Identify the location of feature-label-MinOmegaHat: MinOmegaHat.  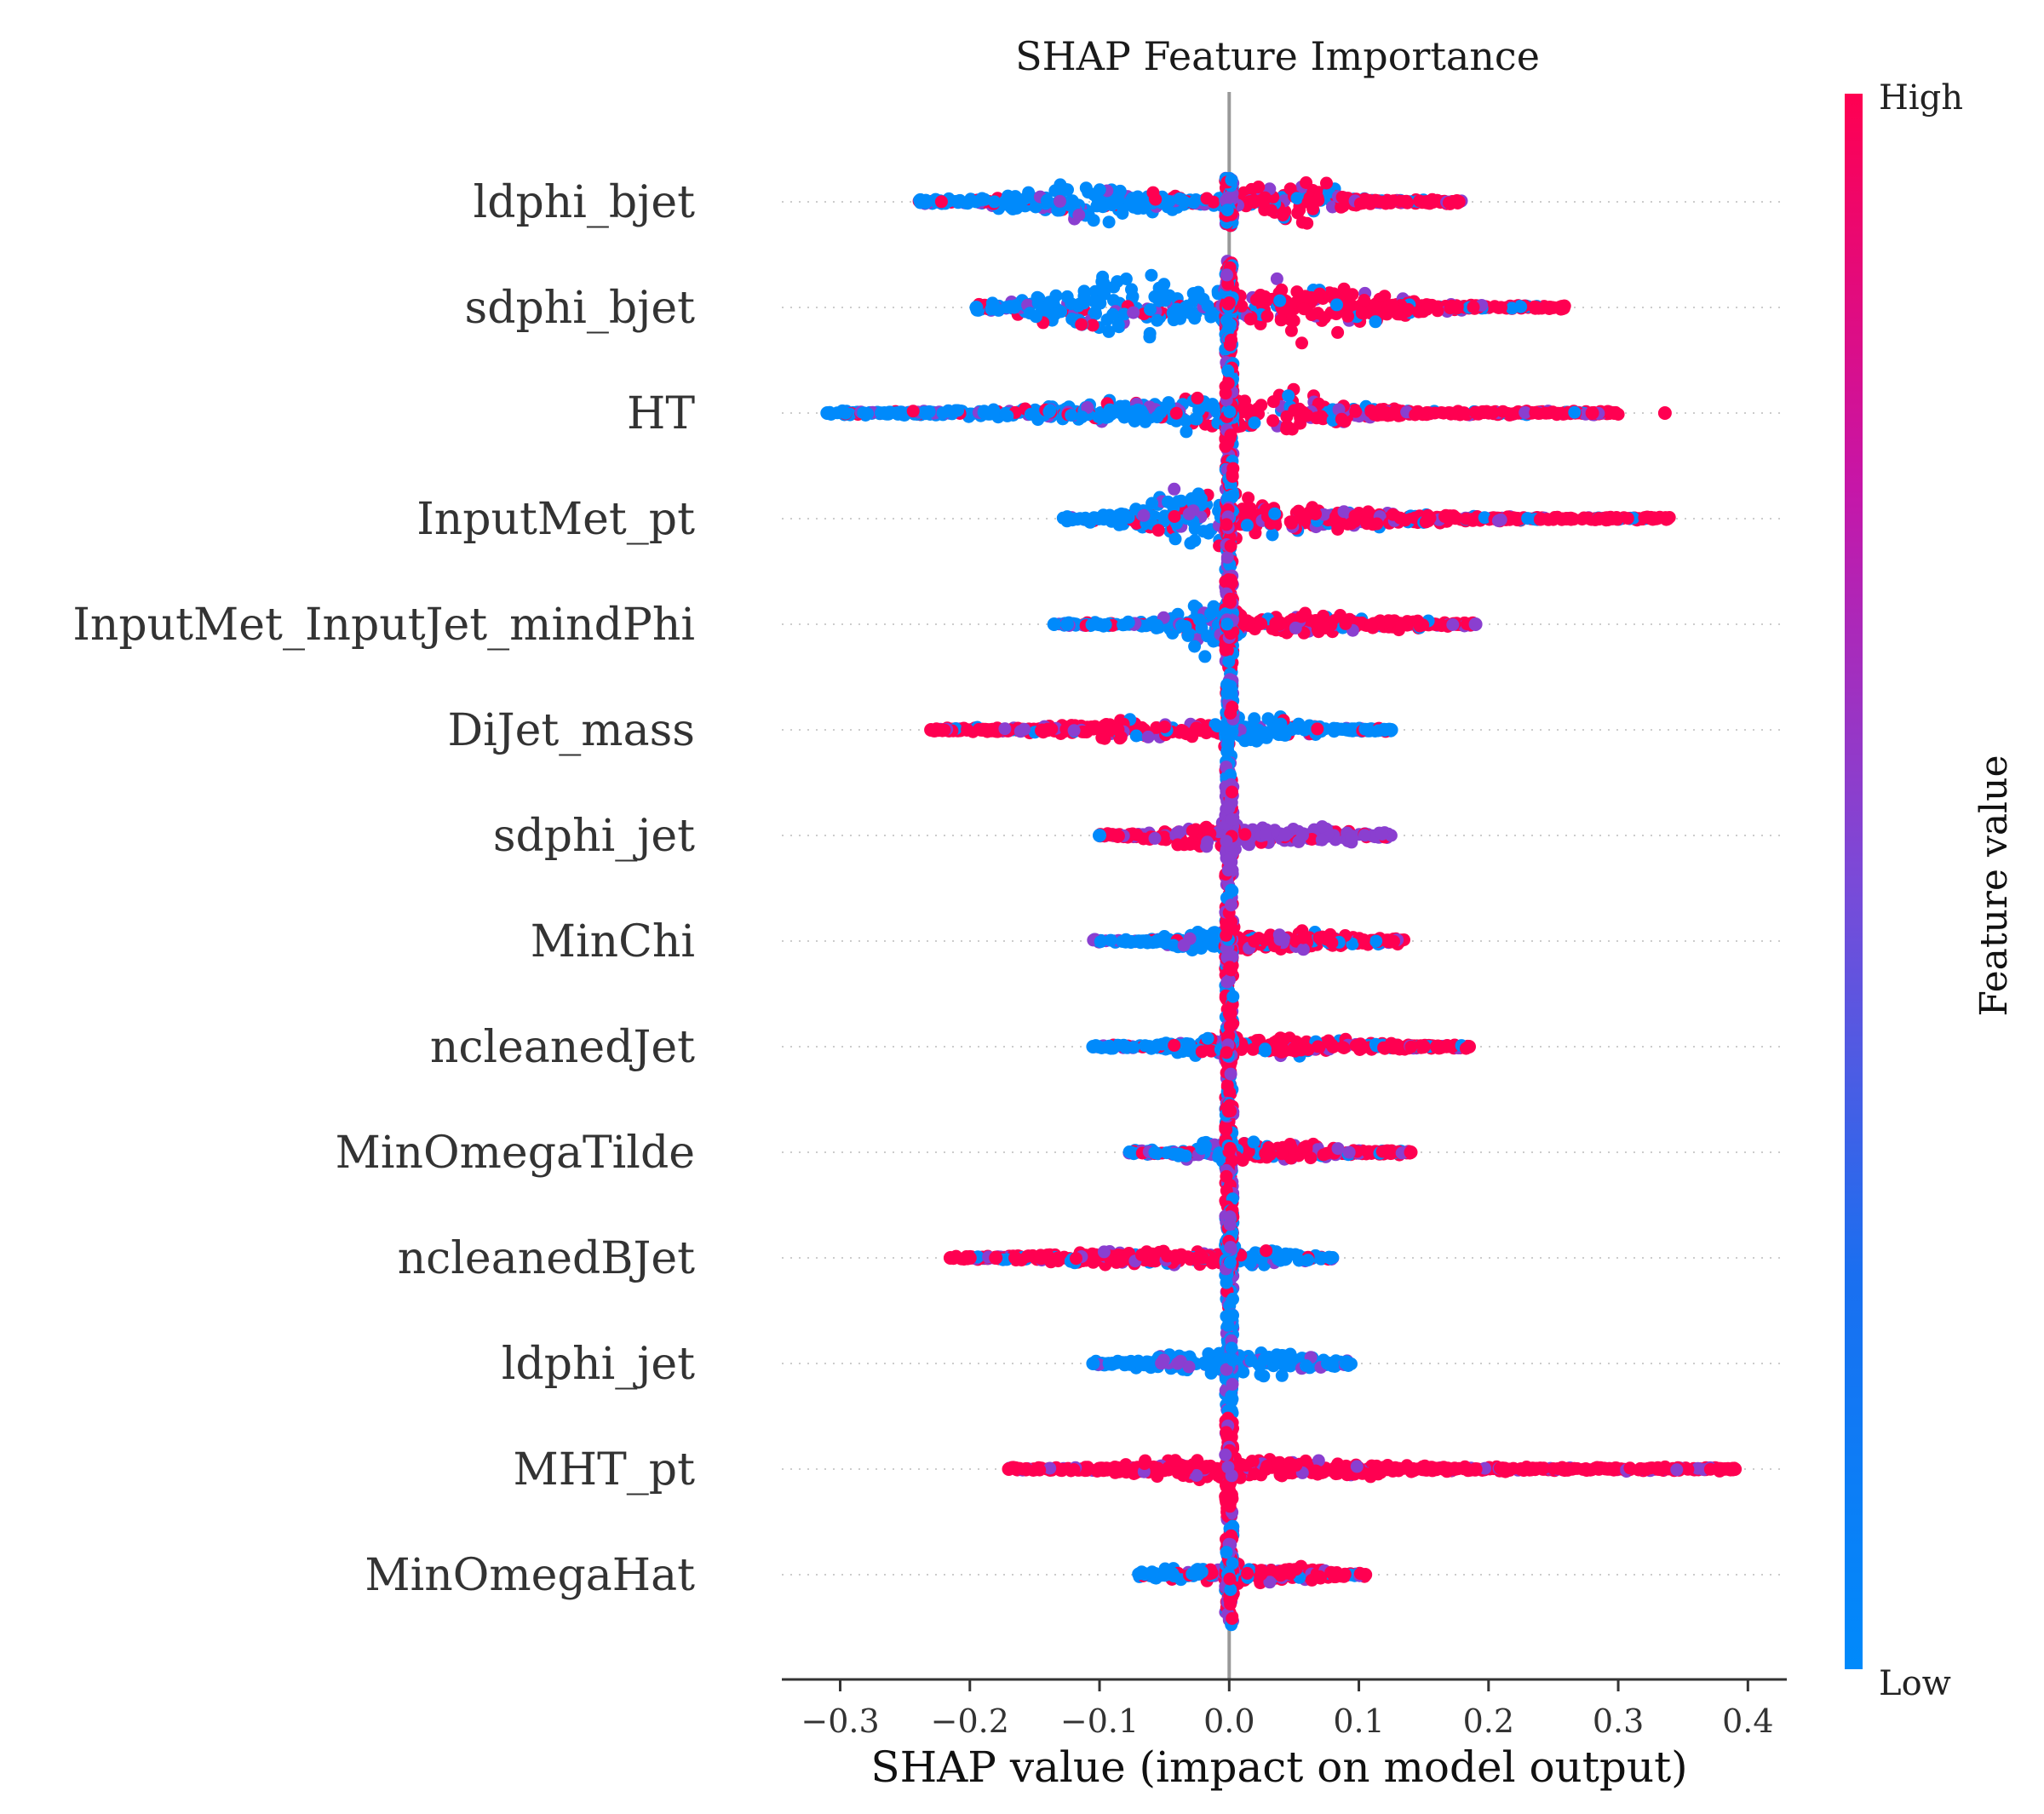
(530, 1576).